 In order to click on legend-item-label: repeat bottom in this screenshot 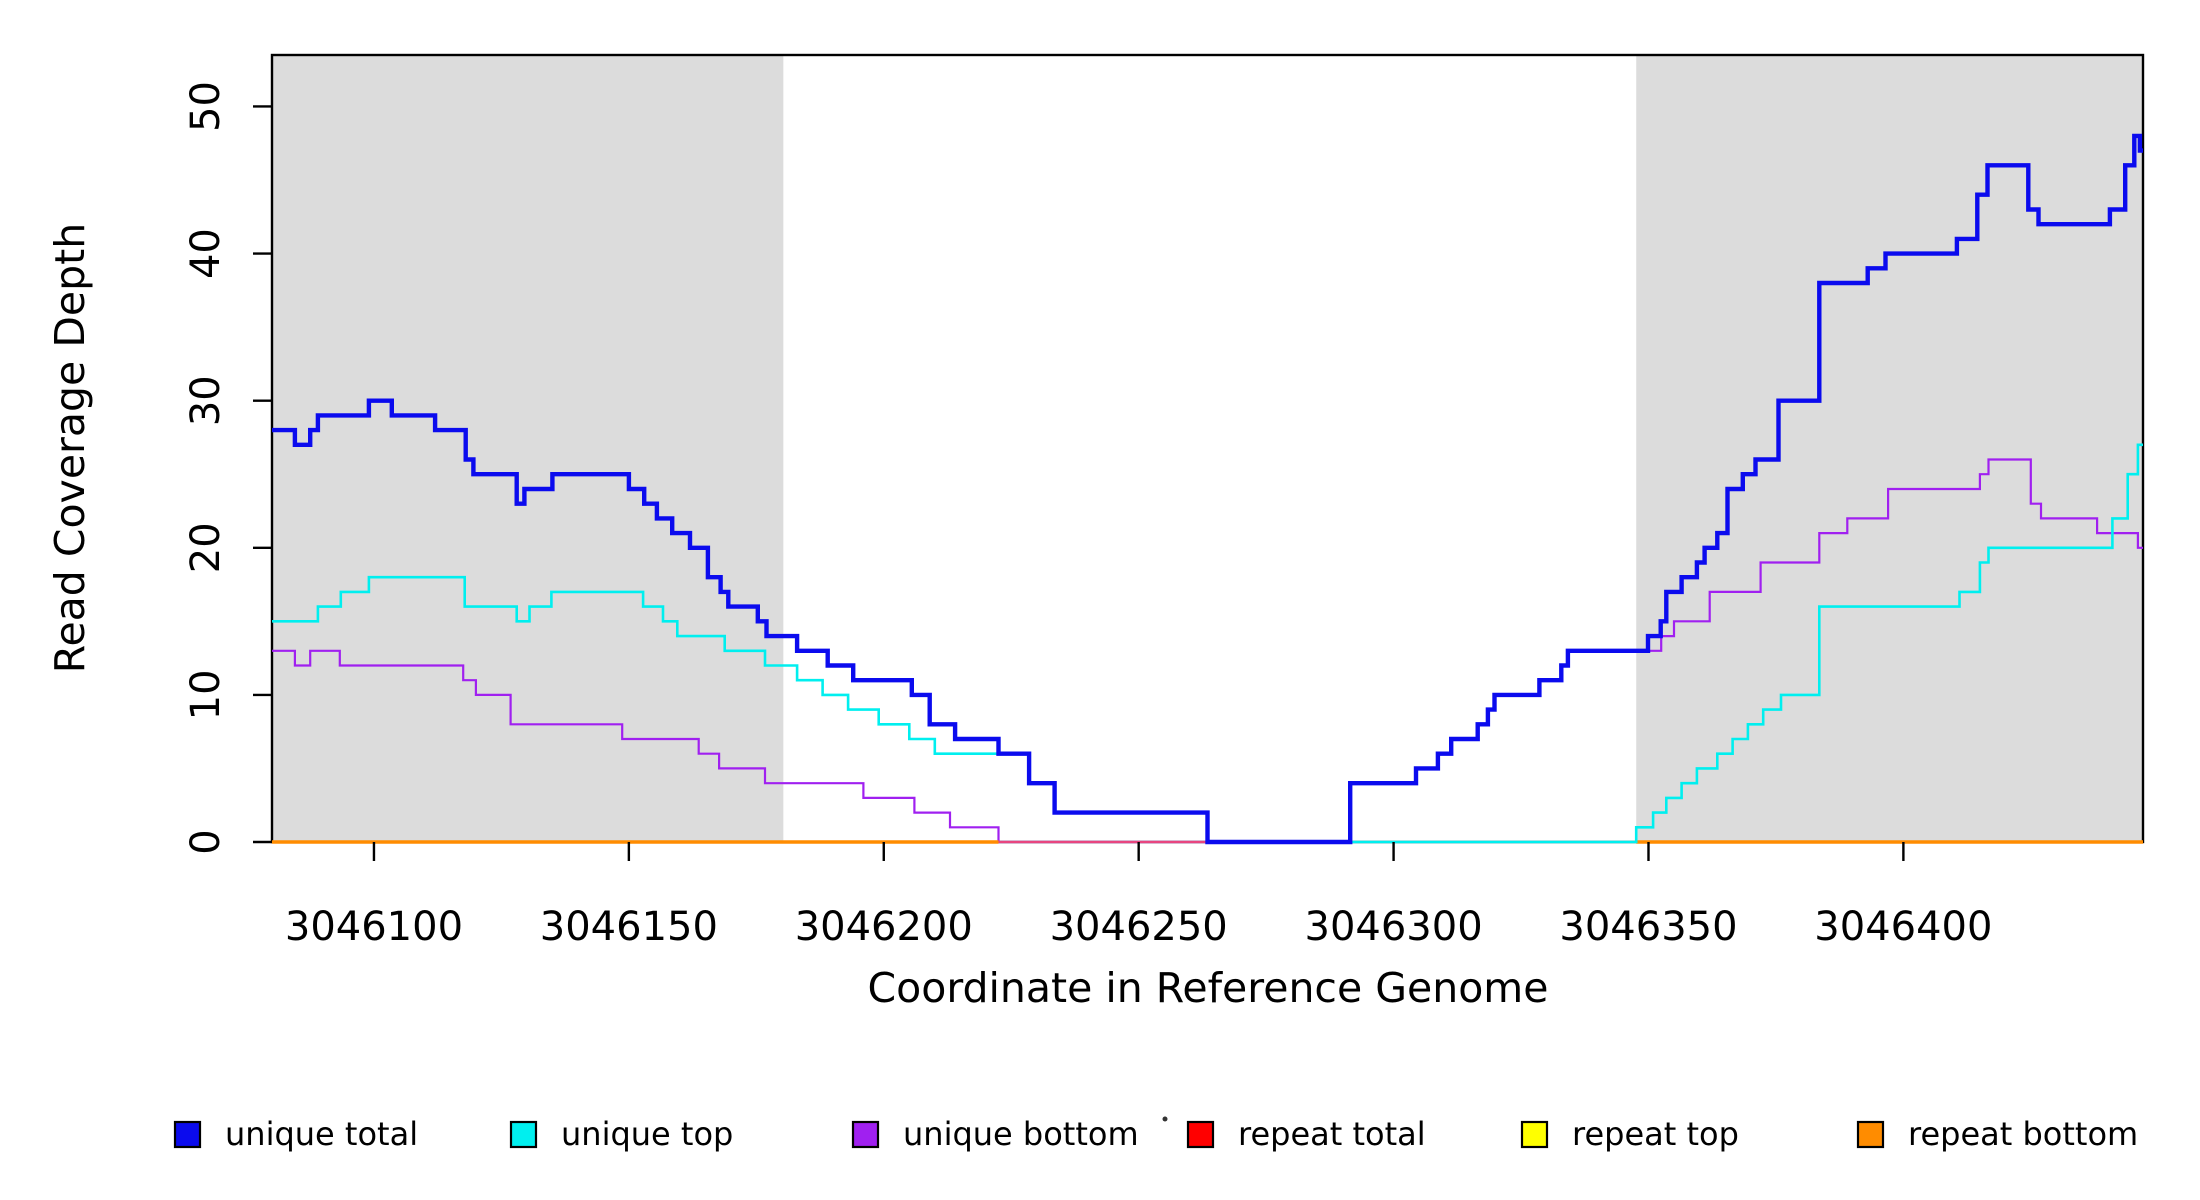, I will do `click(2023, 1134)`.